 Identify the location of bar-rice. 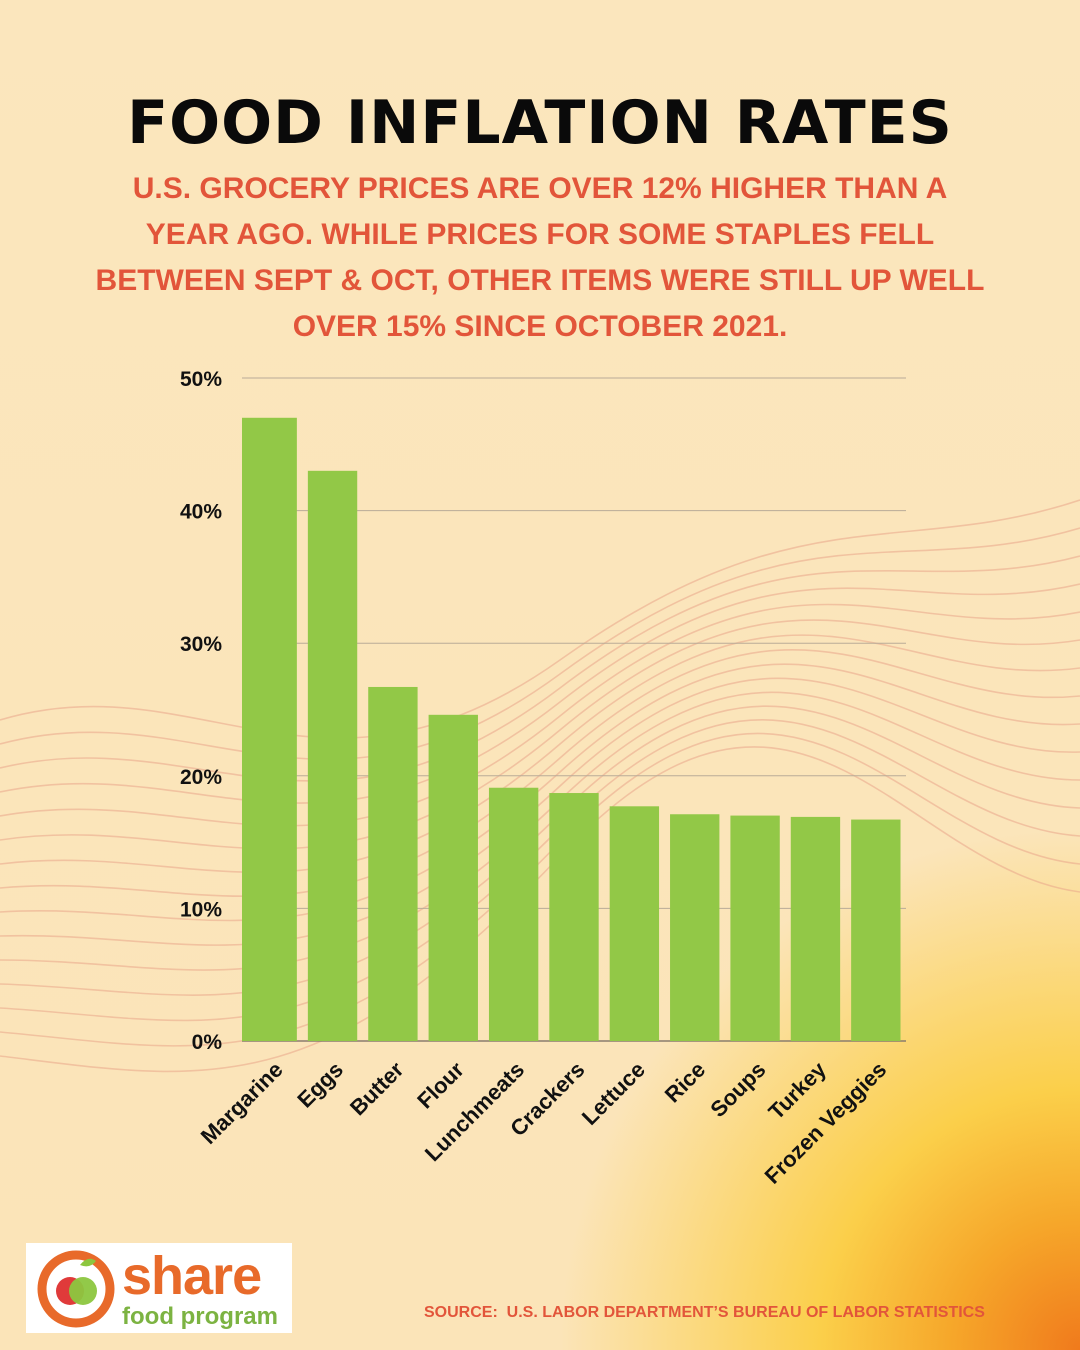
(695, 927).